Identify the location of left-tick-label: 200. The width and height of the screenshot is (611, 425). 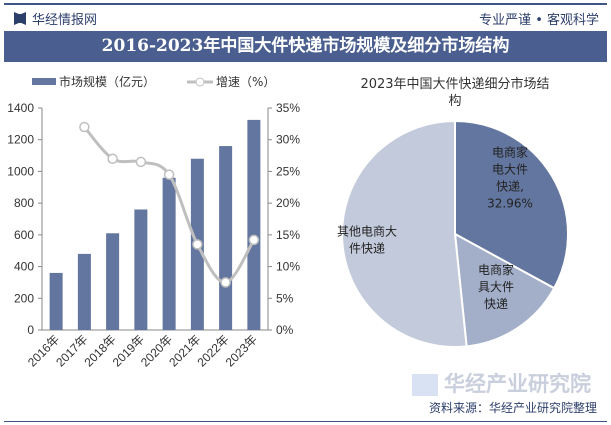
(24, 298).